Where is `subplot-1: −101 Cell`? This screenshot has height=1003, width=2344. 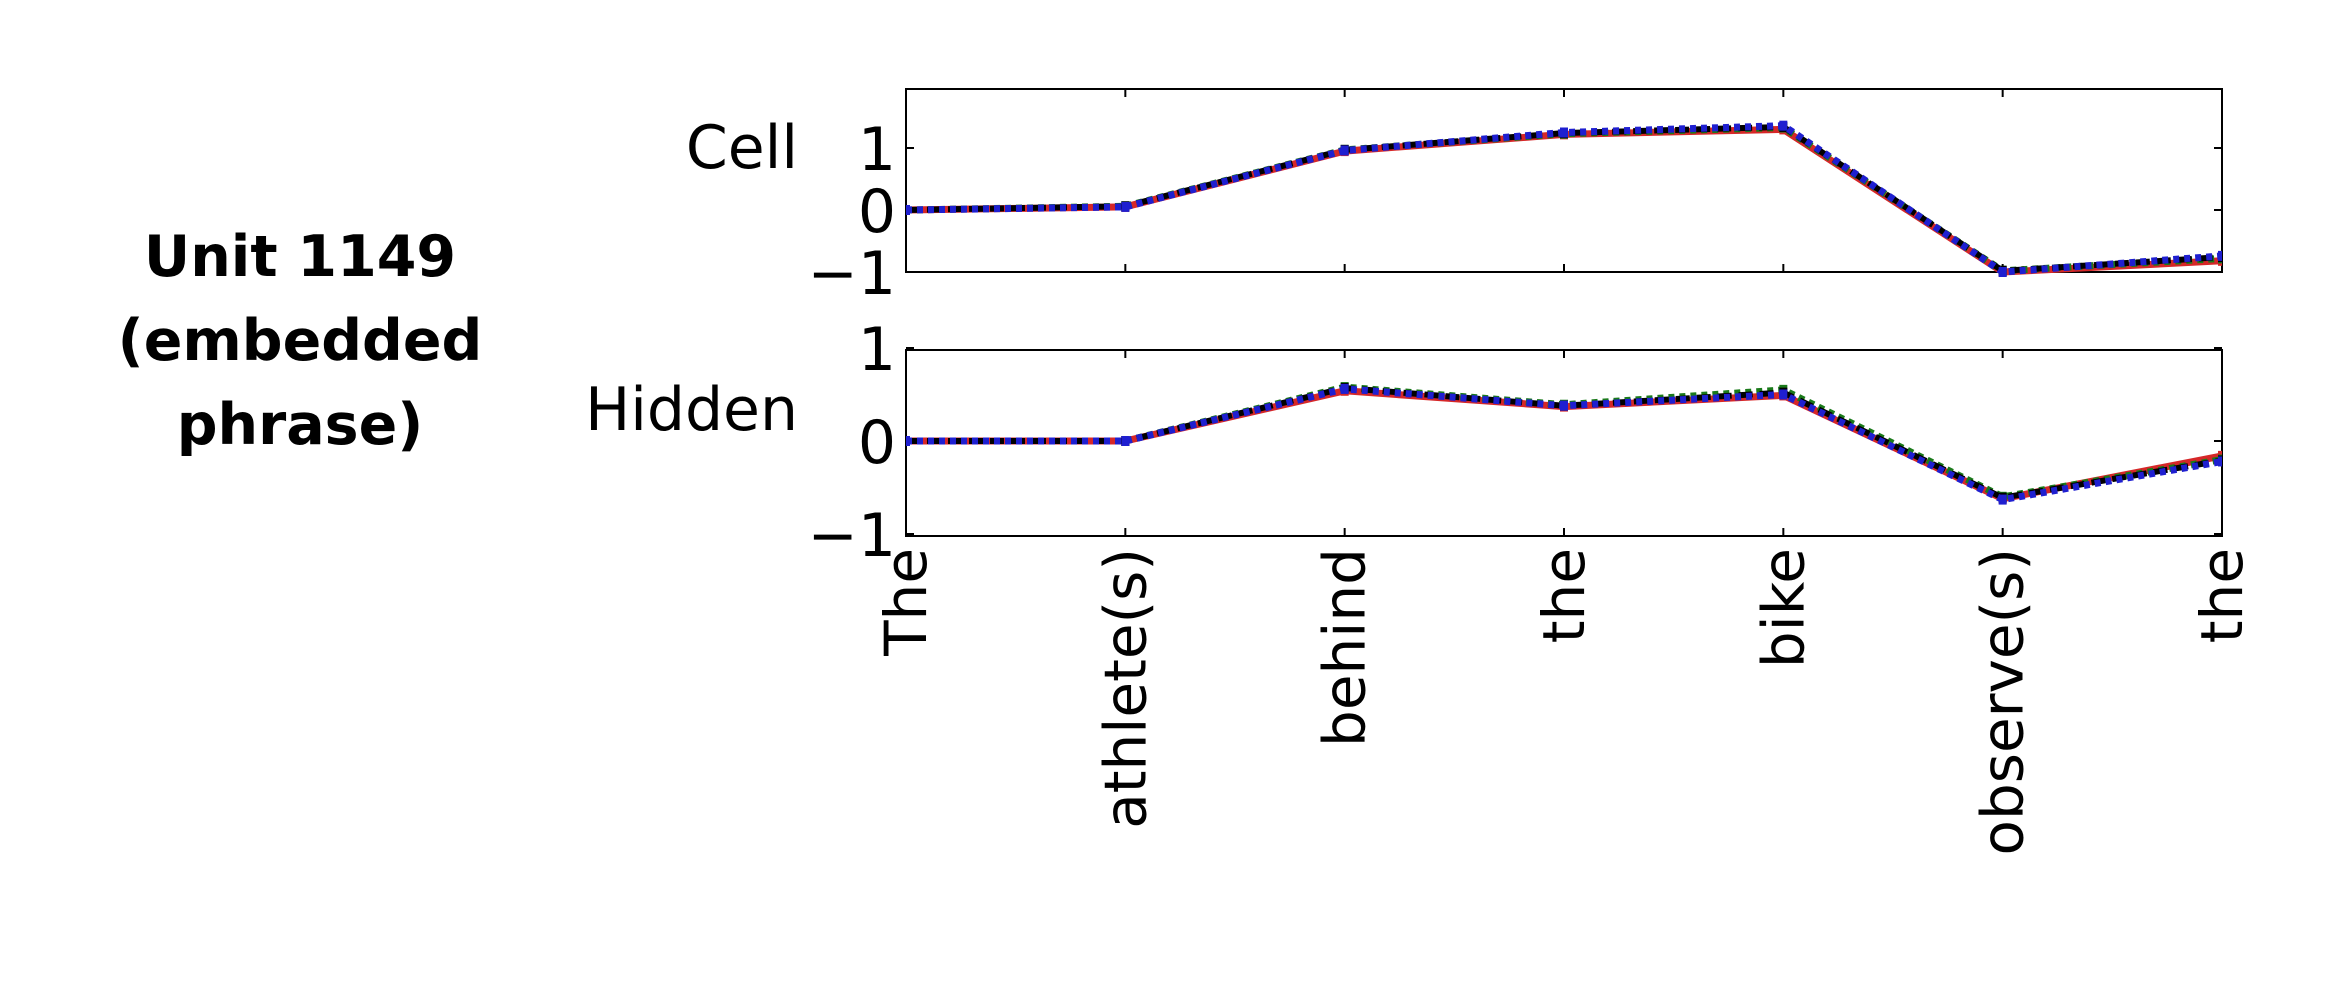 subplot-1: −101 Cell is located at coordinates (1454, 198).